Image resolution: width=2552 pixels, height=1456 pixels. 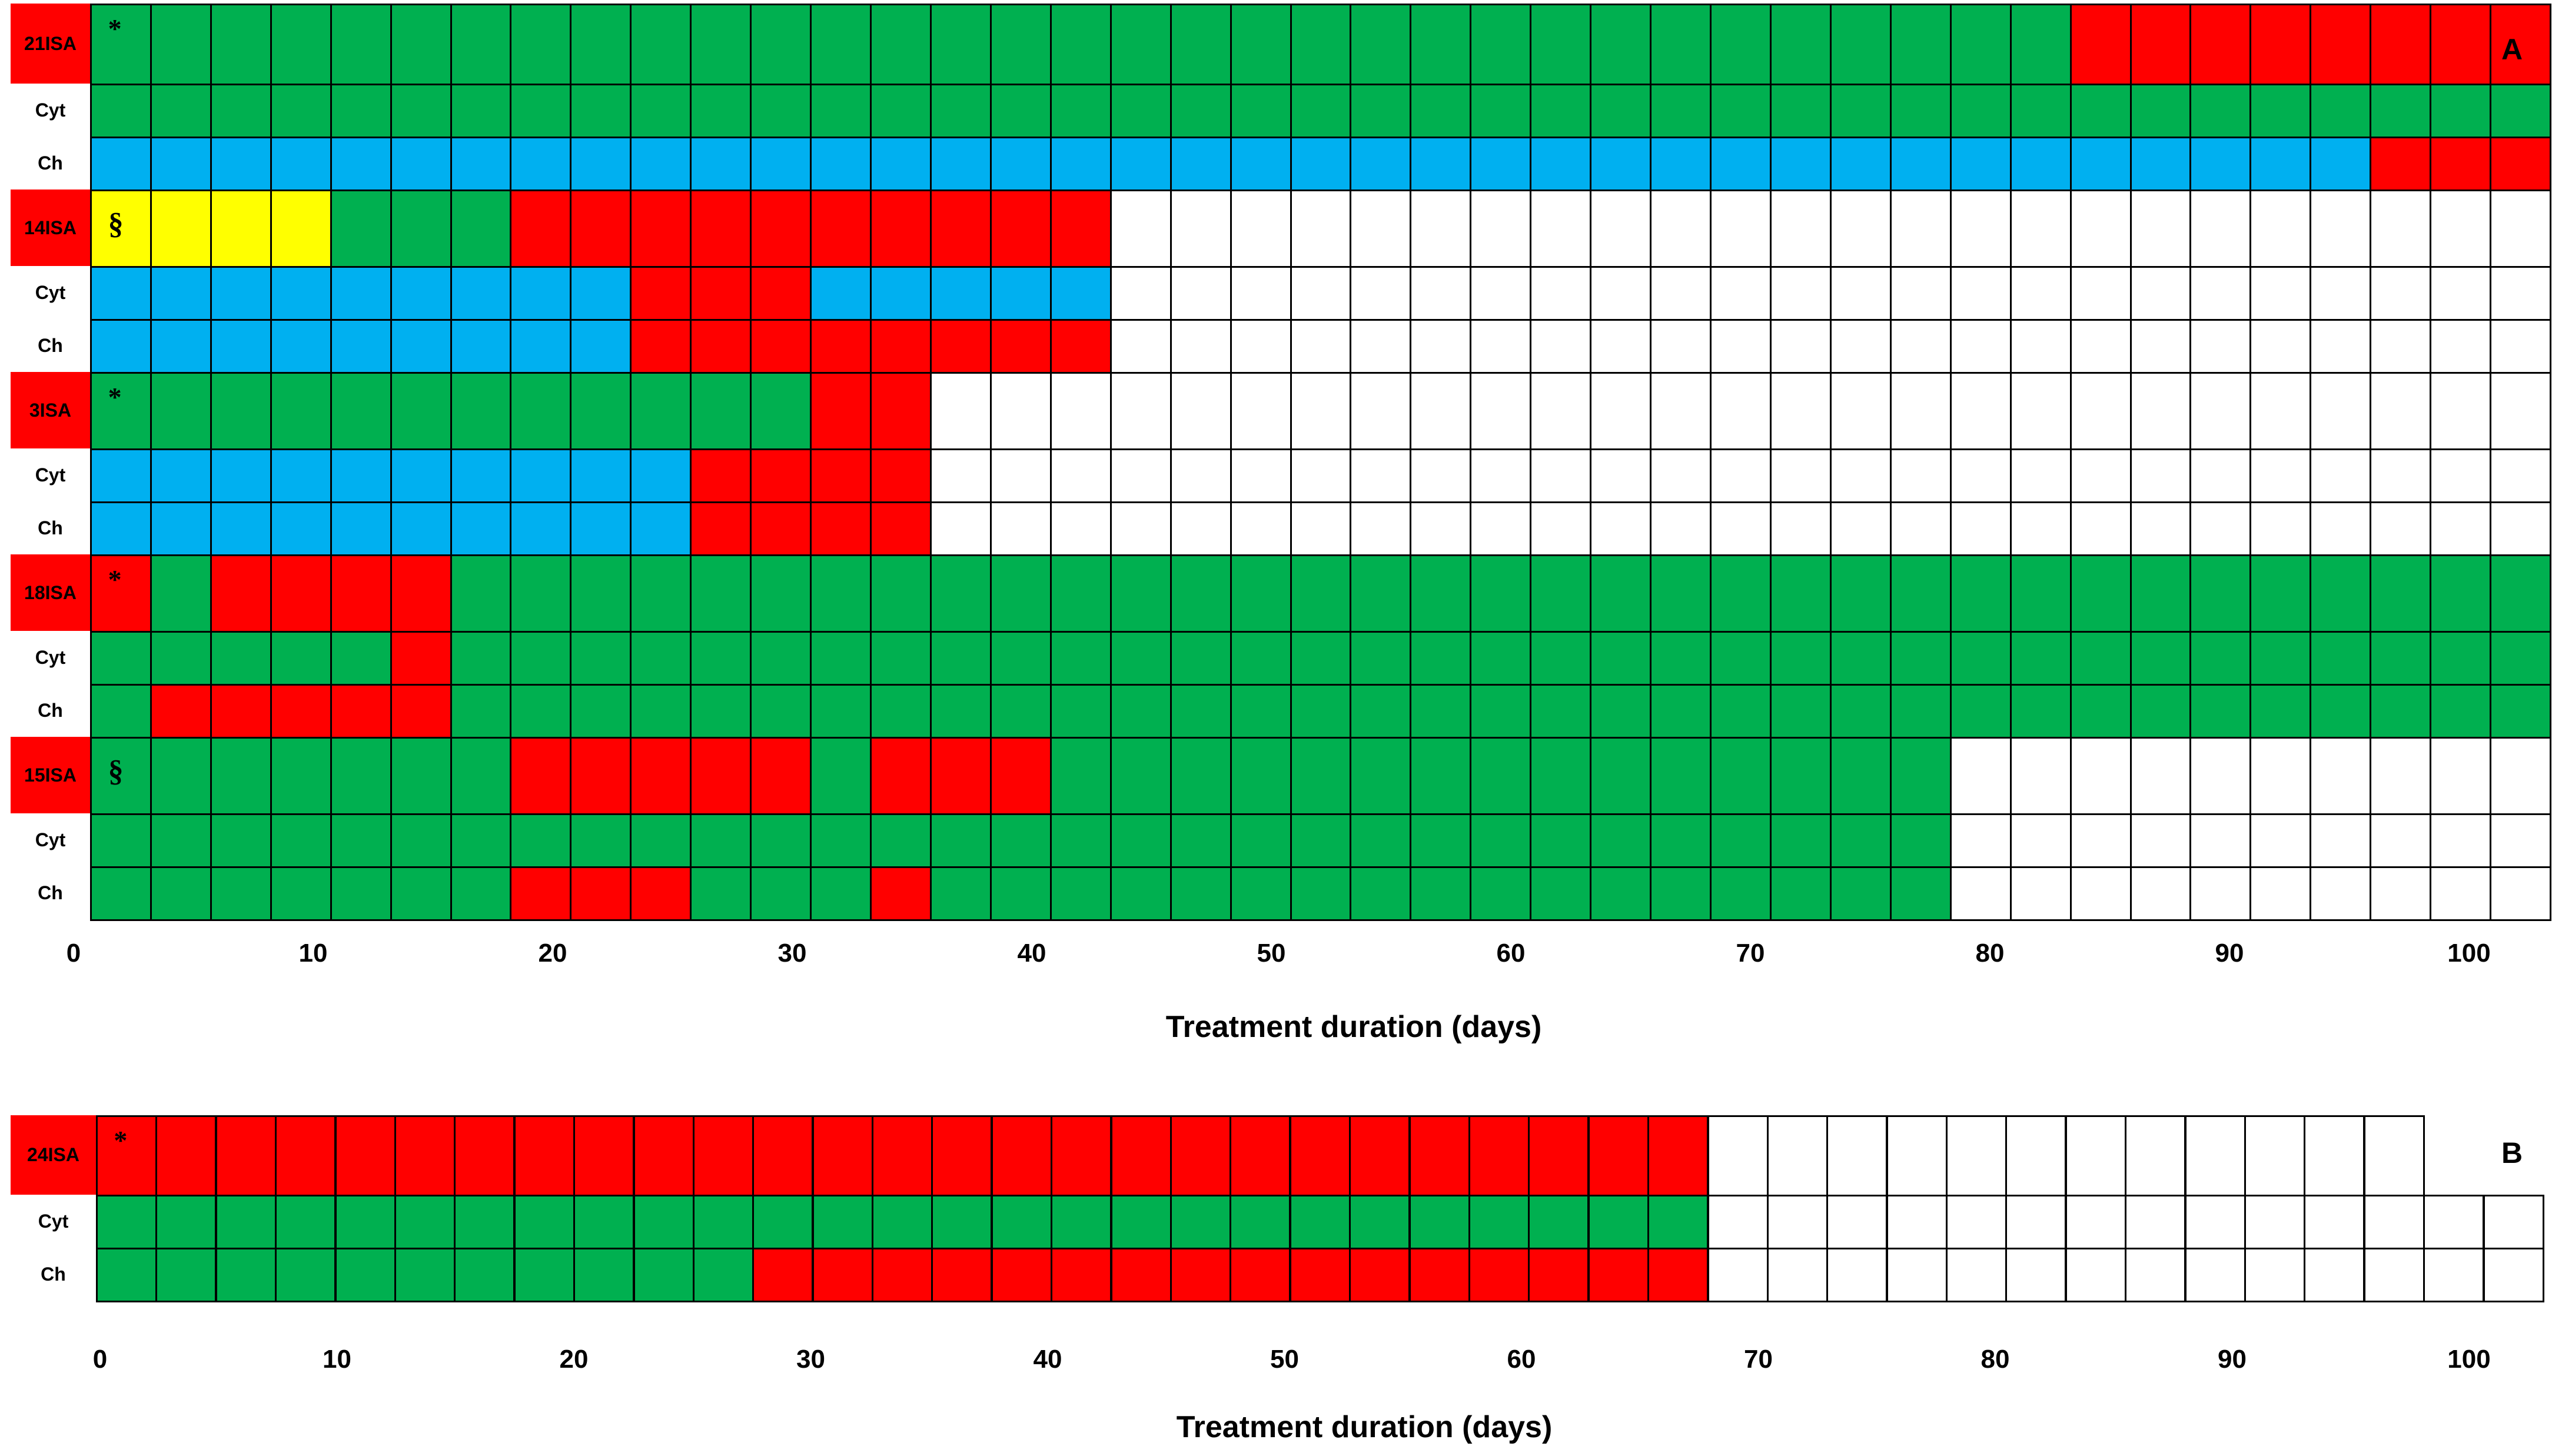 I want to click on x-tick-label: 0, so click(x=100, y=1359).